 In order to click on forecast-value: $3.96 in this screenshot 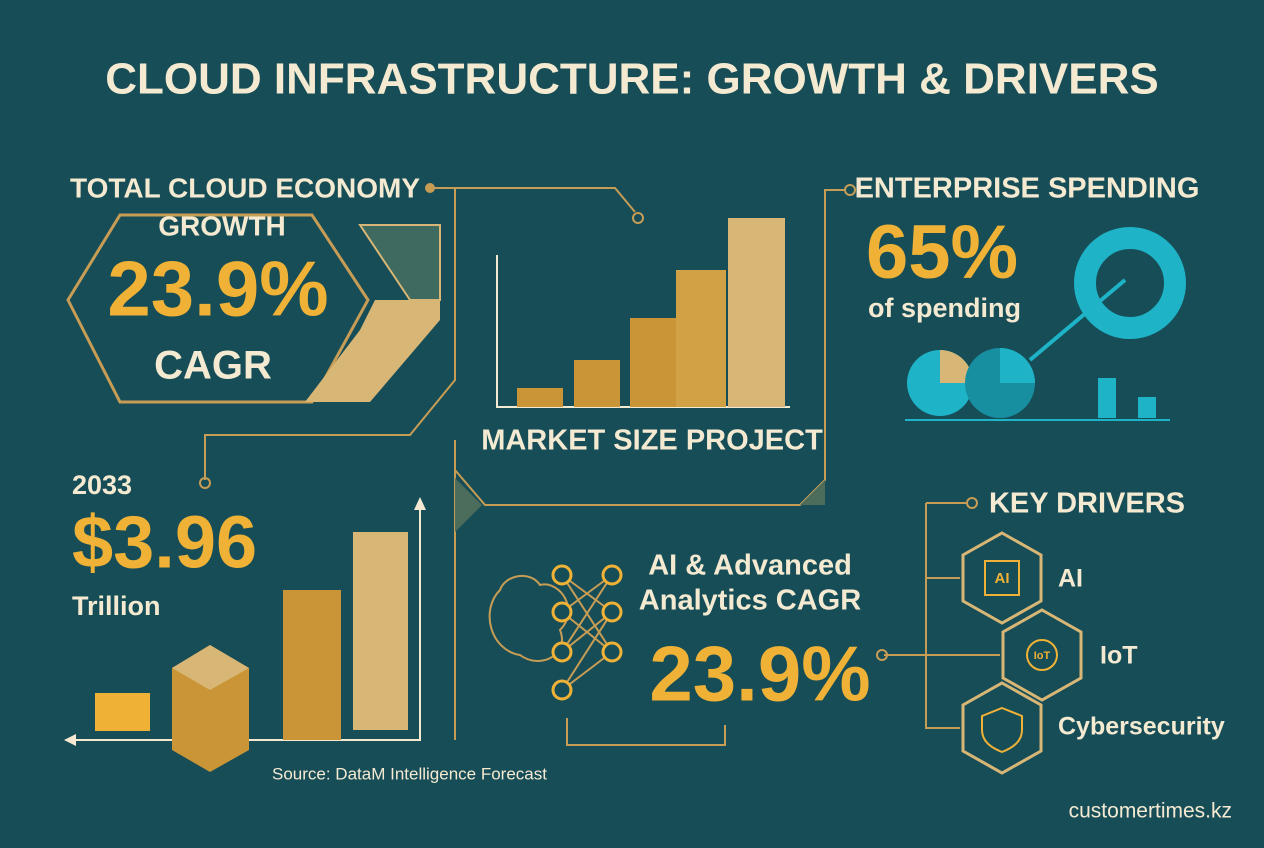, I will do `click(164, 542)`.